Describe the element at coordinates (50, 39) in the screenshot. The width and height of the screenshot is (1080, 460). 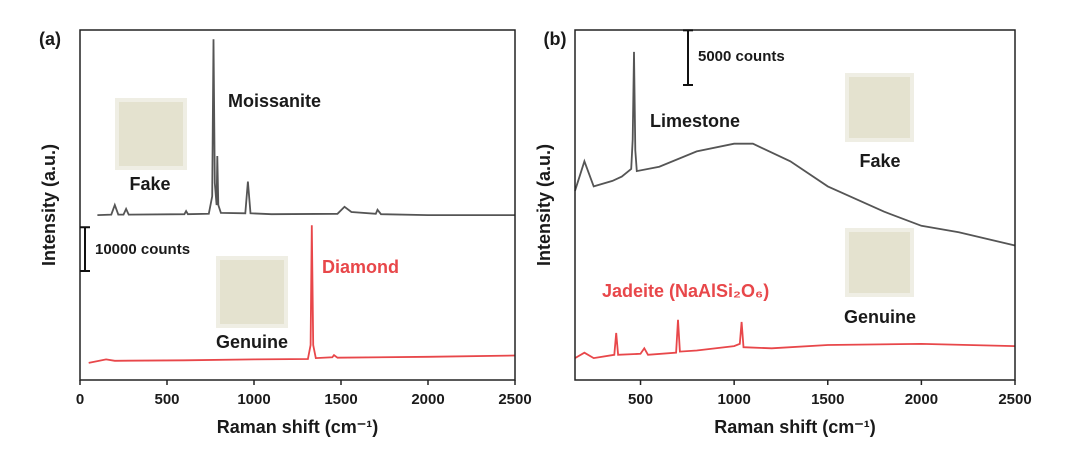
I see `panel-label: (a)` at that location.